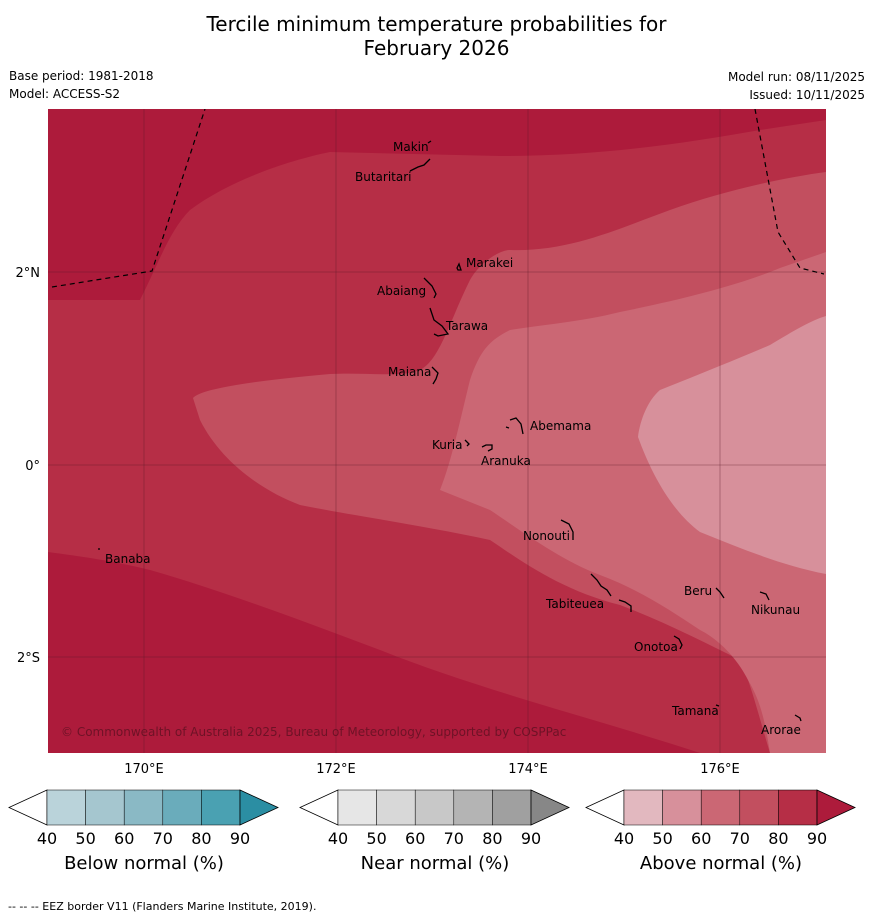  What do you see at coordinates (836, 807) in the screenshot?
I see `above-over-triangle` at bounding box center [836, 807].